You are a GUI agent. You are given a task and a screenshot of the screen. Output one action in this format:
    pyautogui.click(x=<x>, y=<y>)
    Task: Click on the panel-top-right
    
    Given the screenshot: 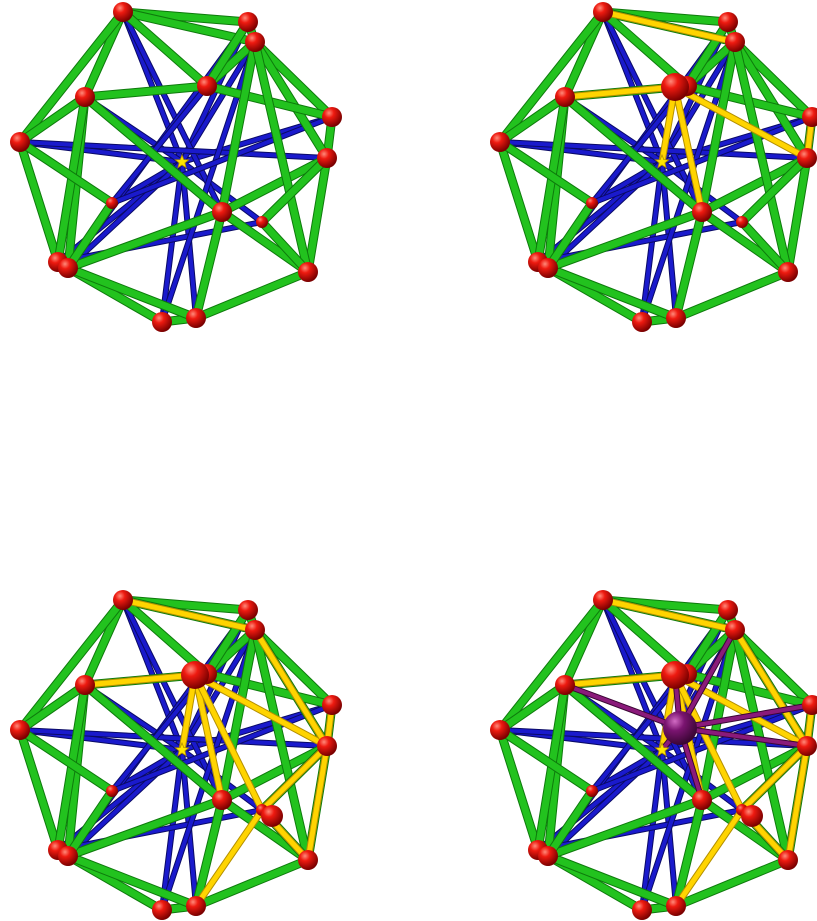 What is the action you would take?
    pyautogui.click(x=653, y=167)
    